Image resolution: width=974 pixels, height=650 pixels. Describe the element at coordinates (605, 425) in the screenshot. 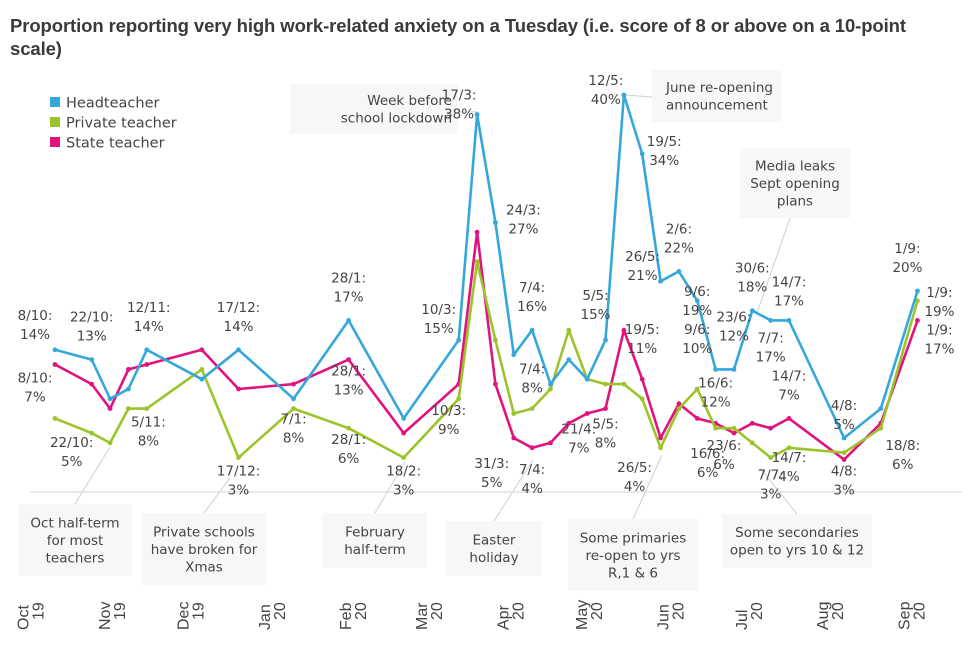

I see `data-label-text: 5/5:` at that location.